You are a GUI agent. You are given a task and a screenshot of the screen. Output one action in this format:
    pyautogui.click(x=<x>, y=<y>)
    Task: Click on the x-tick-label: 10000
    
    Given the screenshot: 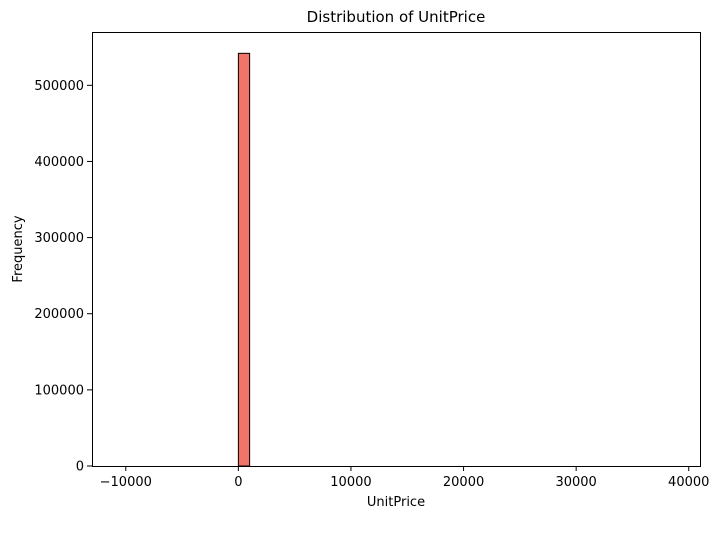 What is the action you would take?
    pyautogui.click(x=350, y=482)
    